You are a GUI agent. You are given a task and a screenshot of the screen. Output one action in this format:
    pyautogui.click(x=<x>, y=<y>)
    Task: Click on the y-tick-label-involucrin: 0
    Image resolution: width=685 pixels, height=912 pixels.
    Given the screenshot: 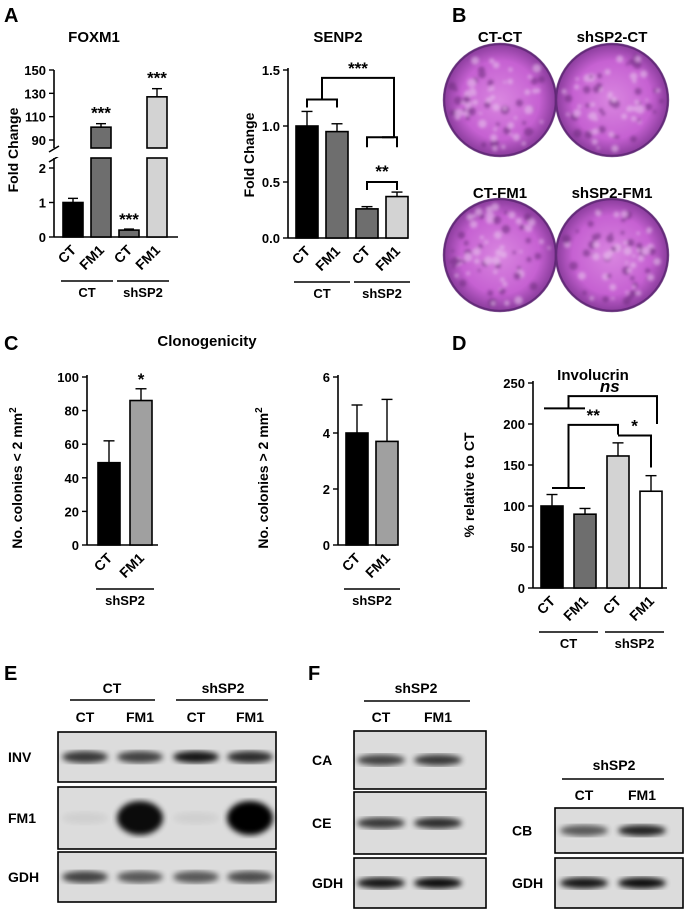 What is the action you would take?
    pyautogui.click(x=521, y=588)
    